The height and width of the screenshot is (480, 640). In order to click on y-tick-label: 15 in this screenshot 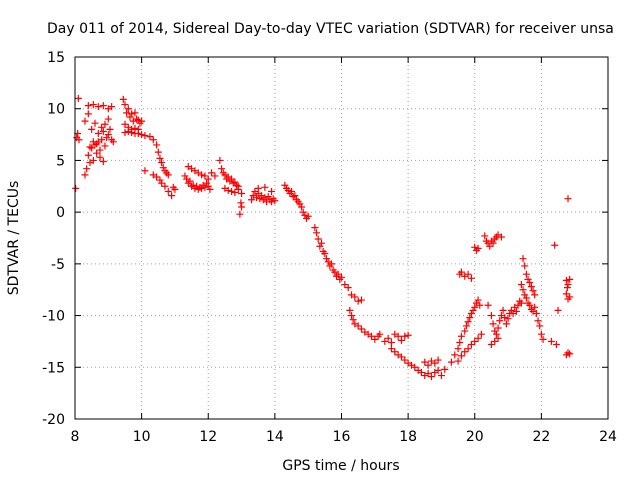, I will do `click(56, 58)`.